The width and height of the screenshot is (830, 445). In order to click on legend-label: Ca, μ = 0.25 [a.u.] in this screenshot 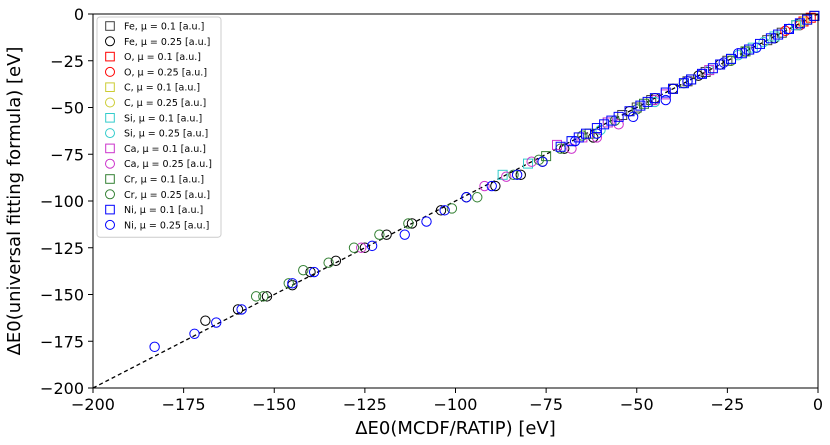, I will do `click(168, 164)`.